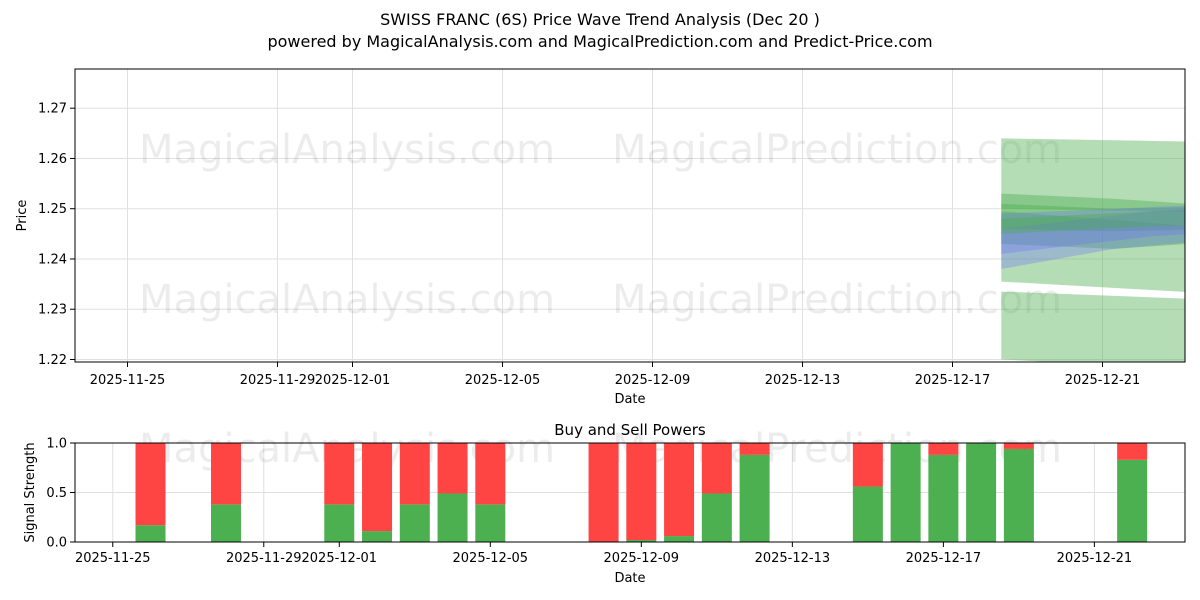  I want to click on y-axis-label: Price, so click(22, 216).